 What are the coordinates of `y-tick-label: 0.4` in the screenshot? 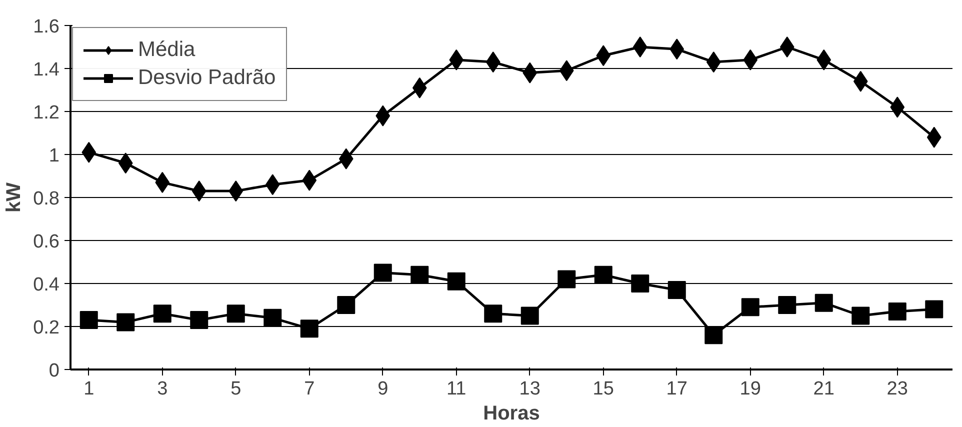 It's located at (46, 285).